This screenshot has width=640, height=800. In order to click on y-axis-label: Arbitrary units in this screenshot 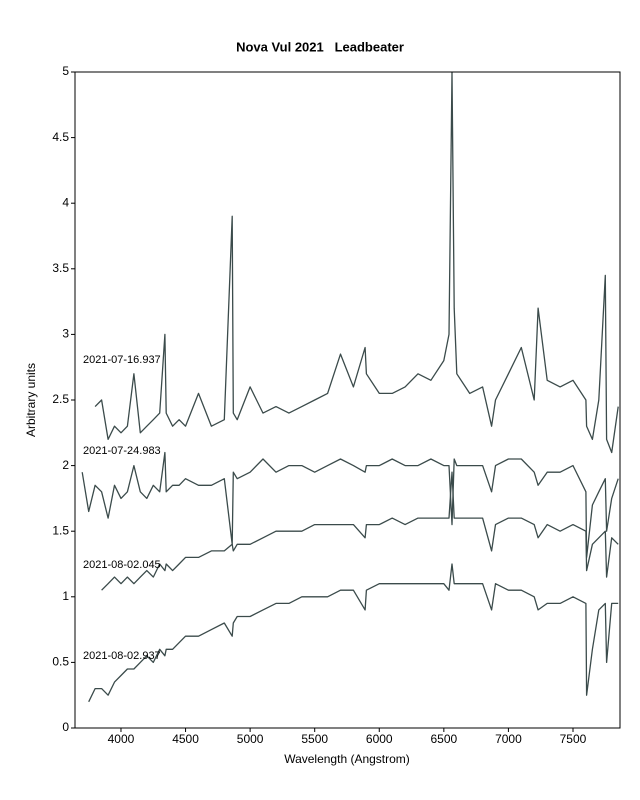, I will do `click(31, 400)`.